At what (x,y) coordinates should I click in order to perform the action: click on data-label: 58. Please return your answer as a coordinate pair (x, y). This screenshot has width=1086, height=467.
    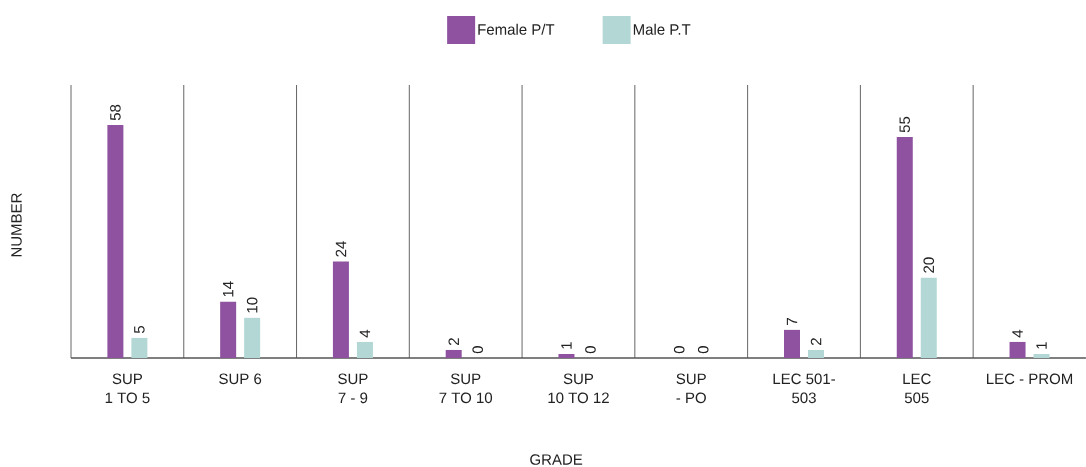
    Looking at the image, I should click on (115, 112).